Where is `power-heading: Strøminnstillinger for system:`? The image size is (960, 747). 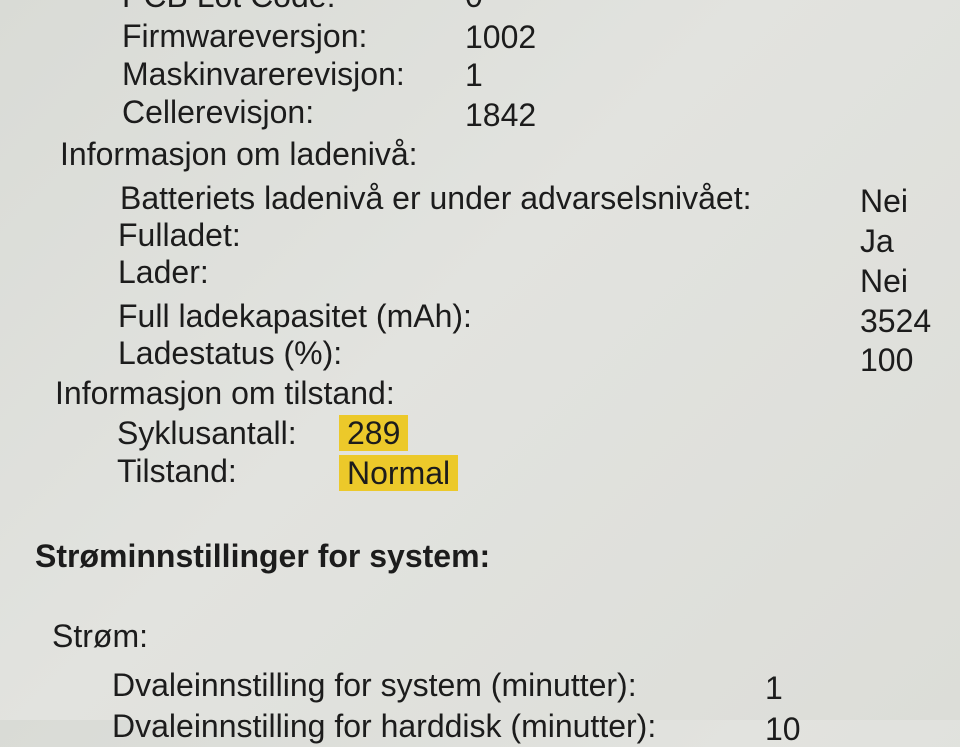
power-heading: Strøminnstillinger for system: is located at coordinates (263, 556).